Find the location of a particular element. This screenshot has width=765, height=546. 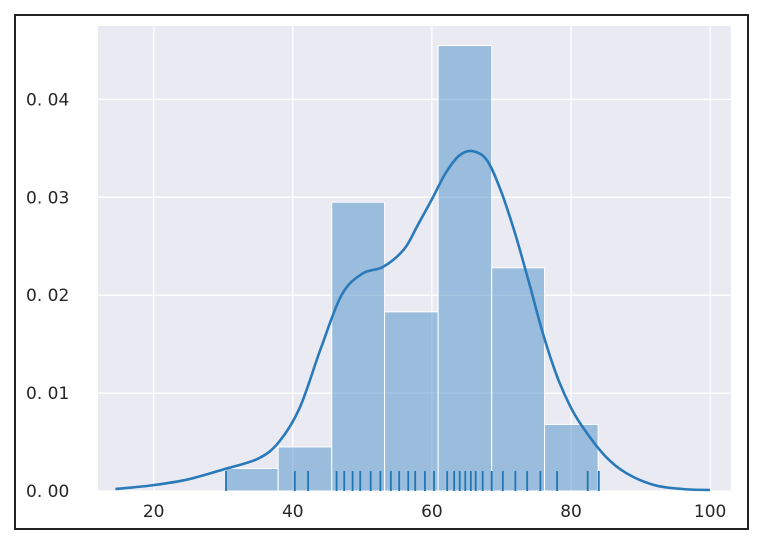

y-tick-label: 0. 04 is located at coordinates (47, 100).